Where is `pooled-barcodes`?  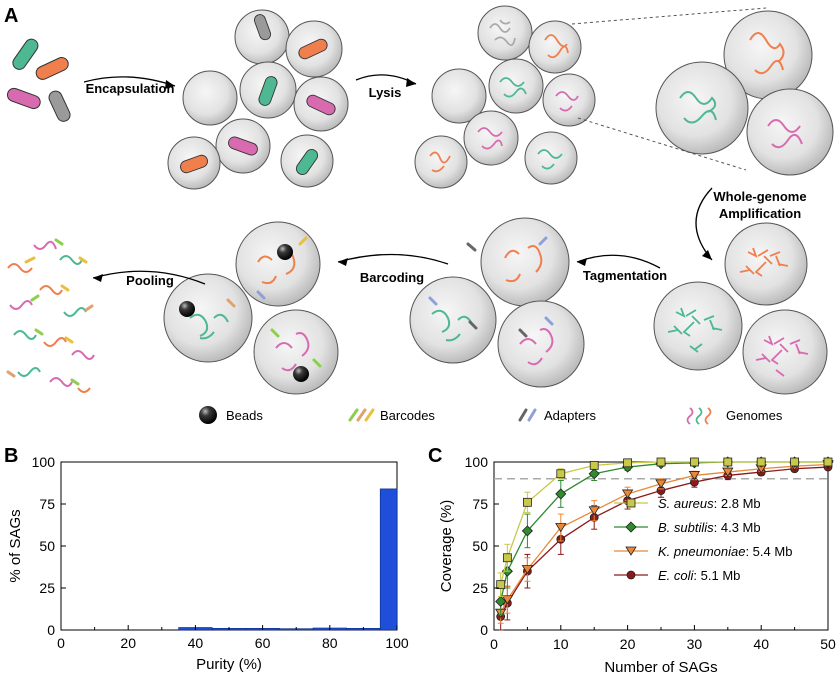
pooled-barcodes is located at coordinates (50, 312).